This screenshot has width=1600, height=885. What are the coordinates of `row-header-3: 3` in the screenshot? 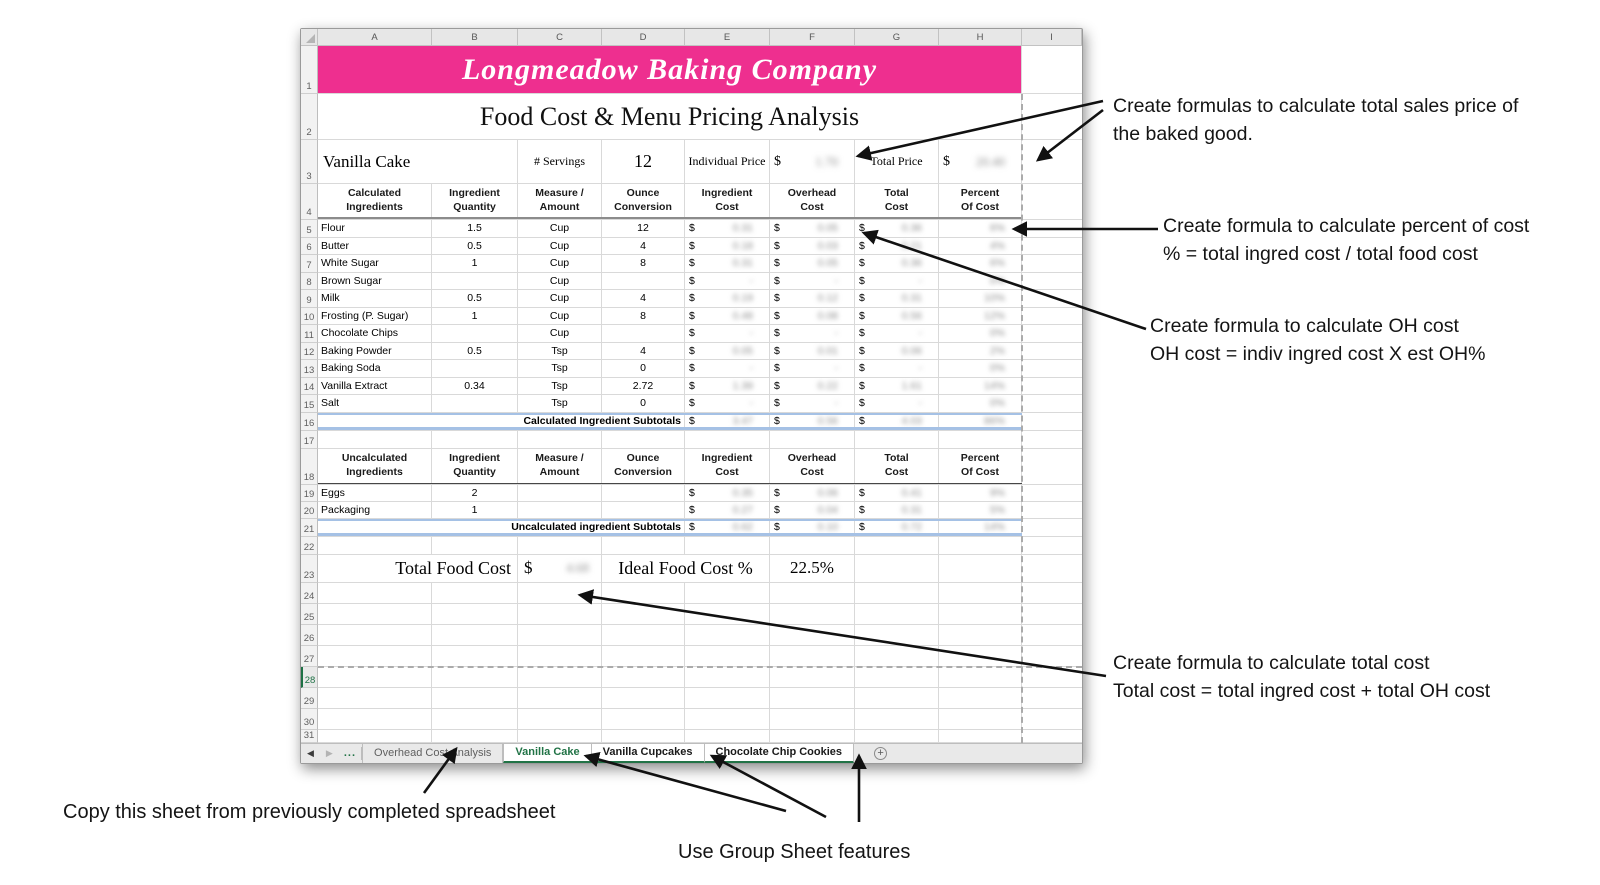 It's located at (309, 162).